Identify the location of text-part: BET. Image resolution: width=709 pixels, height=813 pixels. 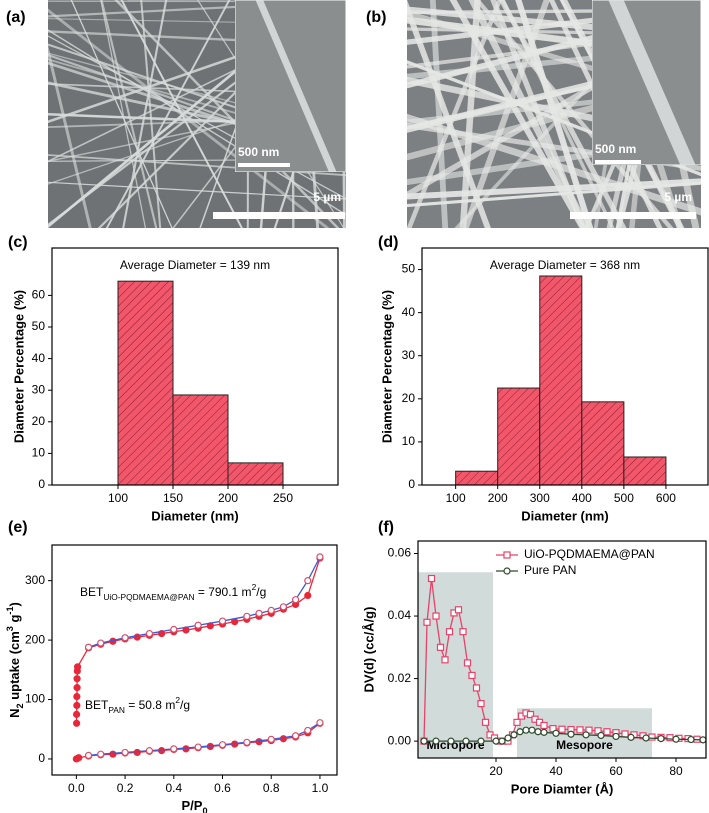
(92, 592).